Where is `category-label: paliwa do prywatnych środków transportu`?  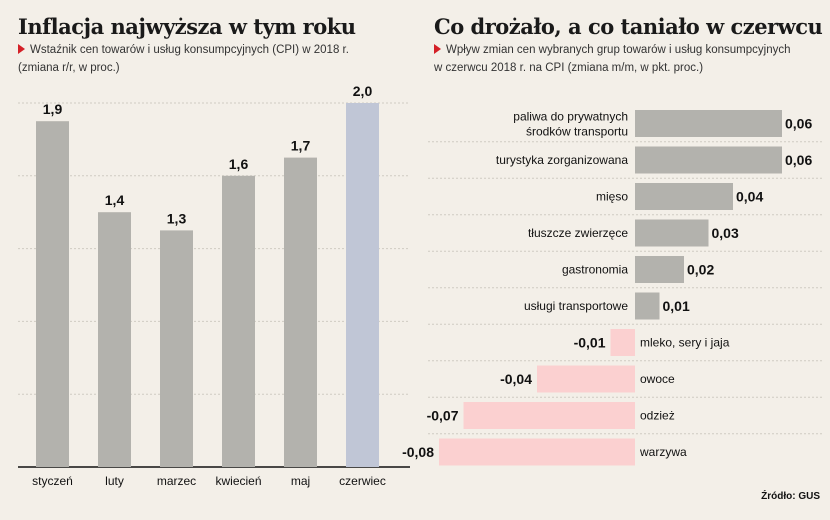 category-label: paliwa do prywatnych środków transportu is located at coordinates (570, 124).